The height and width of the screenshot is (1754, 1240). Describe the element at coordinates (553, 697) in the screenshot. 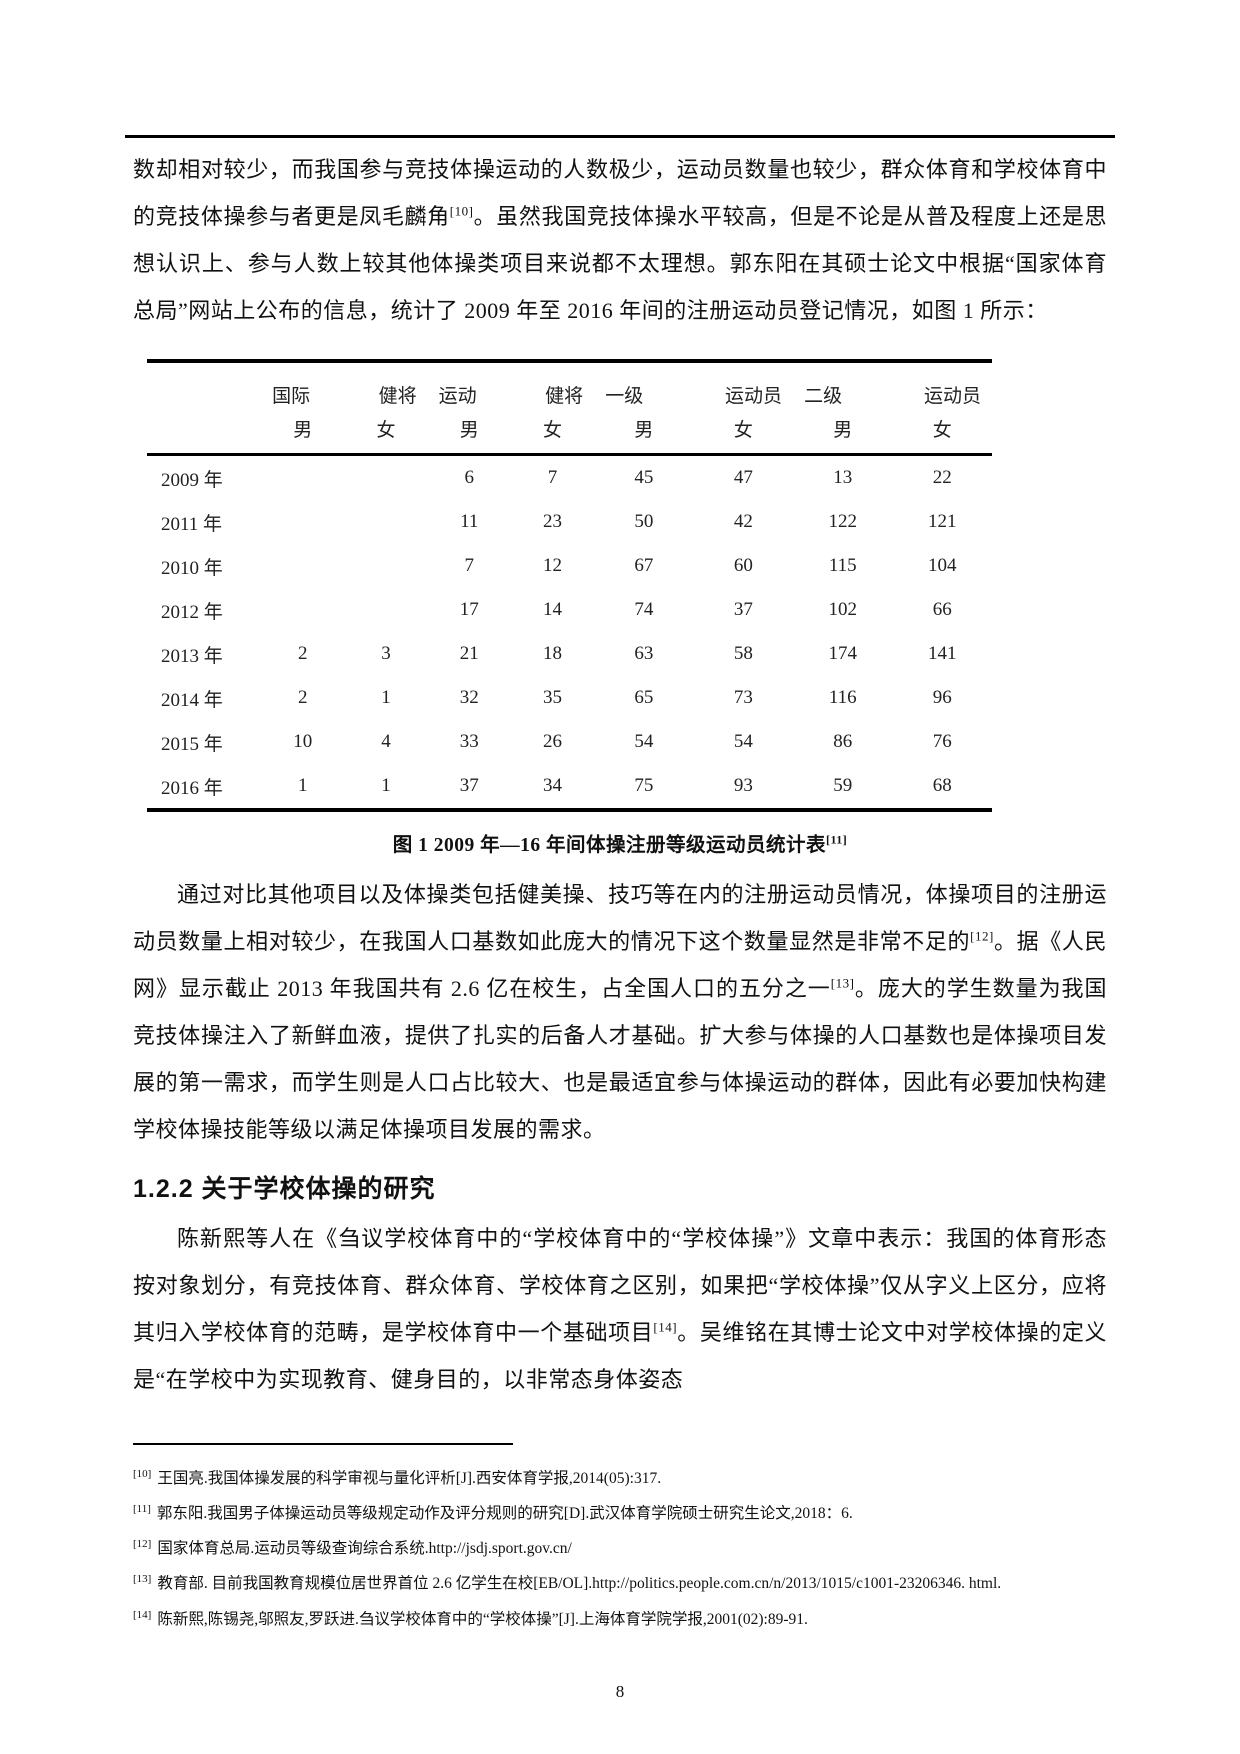

I see `value-cell: 35` at that location.